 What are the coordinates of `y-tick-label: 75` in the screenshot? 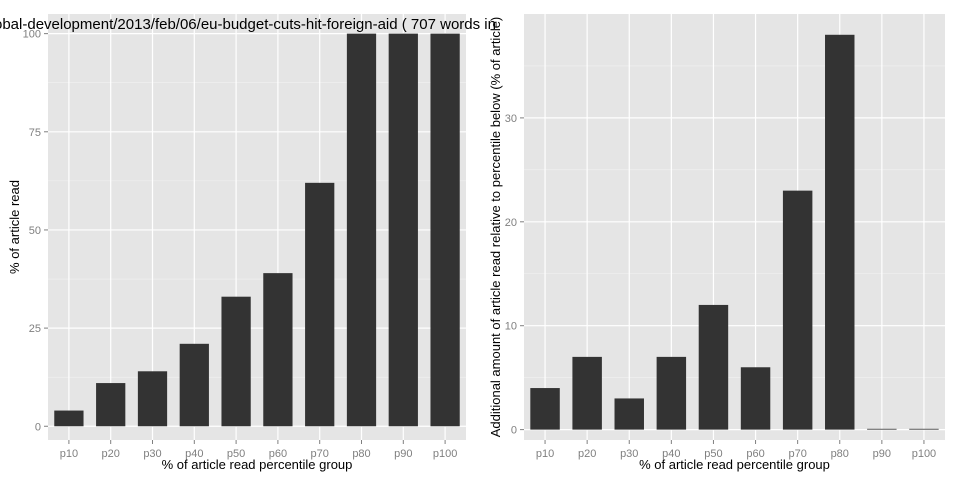 It's located at (35, 133).